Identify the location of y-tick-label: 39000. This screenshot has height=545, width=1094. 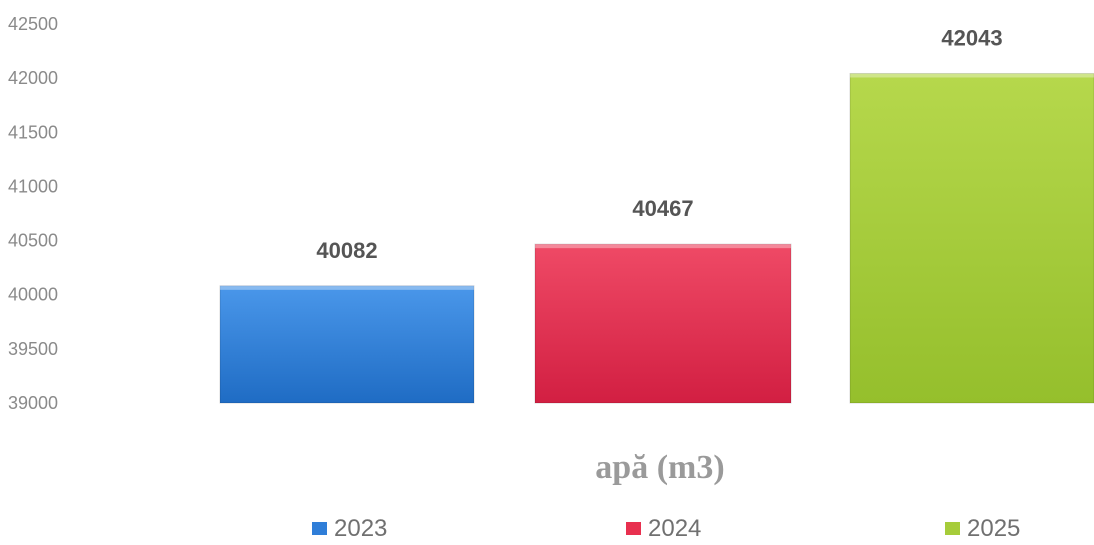
(33, 403).